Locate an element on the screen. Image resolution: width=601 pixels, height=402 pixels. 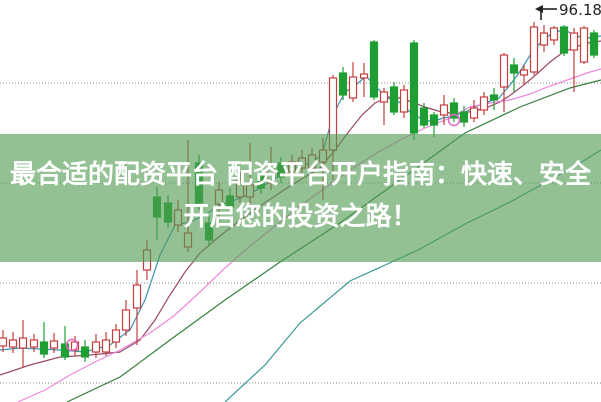
price-annotation: 96.18 is located at coordinates (567, 10).